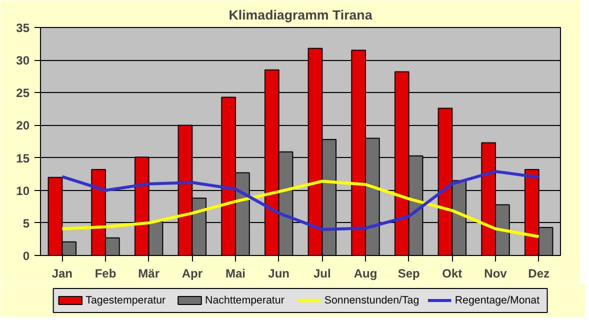 Image resolution: width=589 pixels, height=336 pixels. Describe the element at coordinates (23, 61) in the screenshot. I see `y-tick-label: 30` at that location.